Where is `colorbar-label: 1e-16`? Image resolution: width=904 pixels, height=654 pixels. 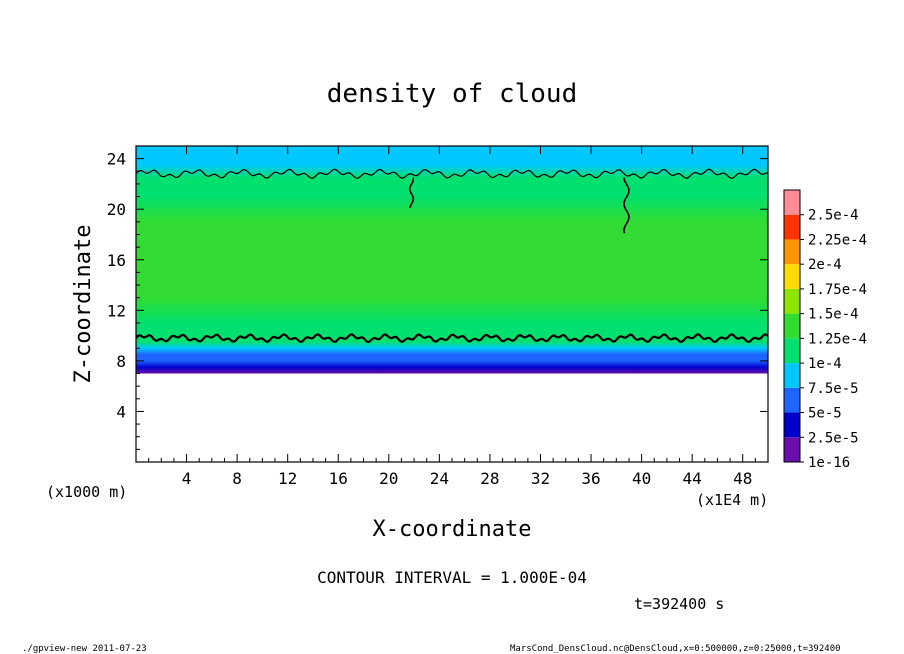
colorbar-label: 1e-16 is located at coordinates (829, 463).